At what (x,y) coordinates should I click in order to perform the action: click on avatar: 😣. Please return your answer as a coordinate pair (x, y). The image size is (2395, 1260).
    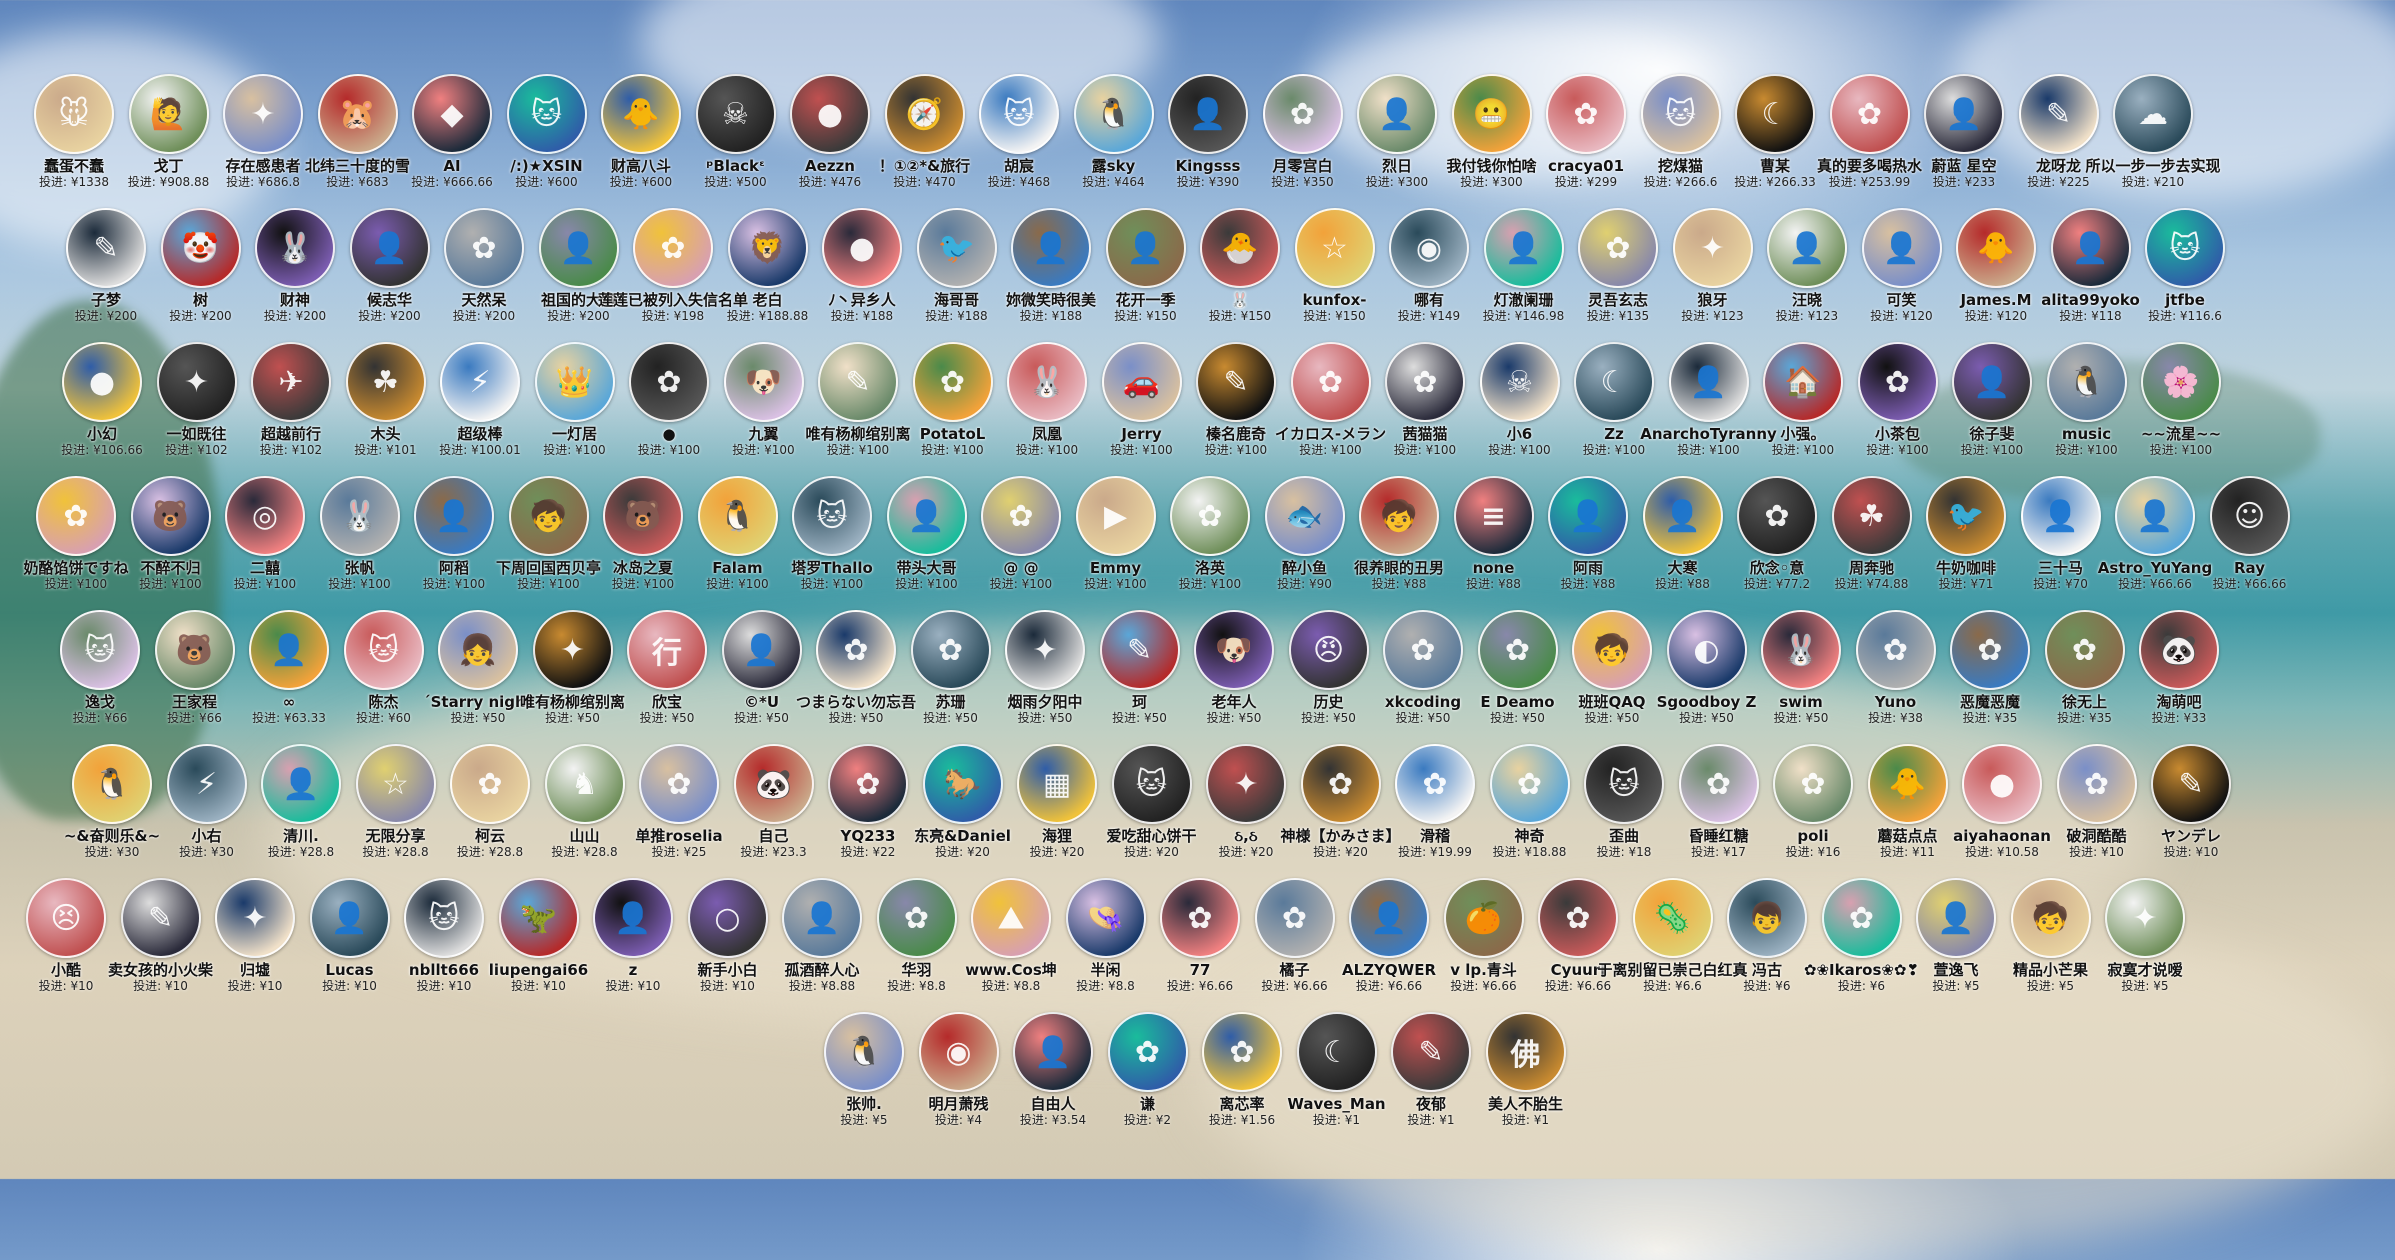
    Looking at the image, I should click on (66, 918).